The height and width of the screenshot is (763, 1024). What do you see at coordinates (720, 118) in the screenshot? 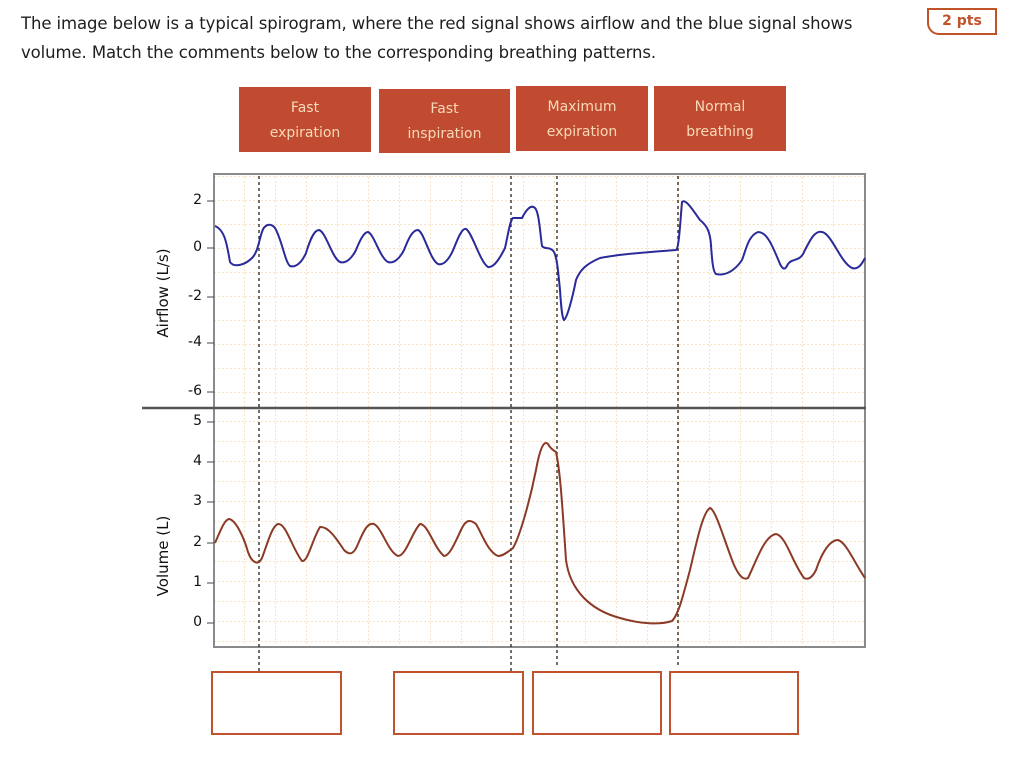
I see `tile-normal-breathing: Normal breathing` at bounding box center [720, 118].